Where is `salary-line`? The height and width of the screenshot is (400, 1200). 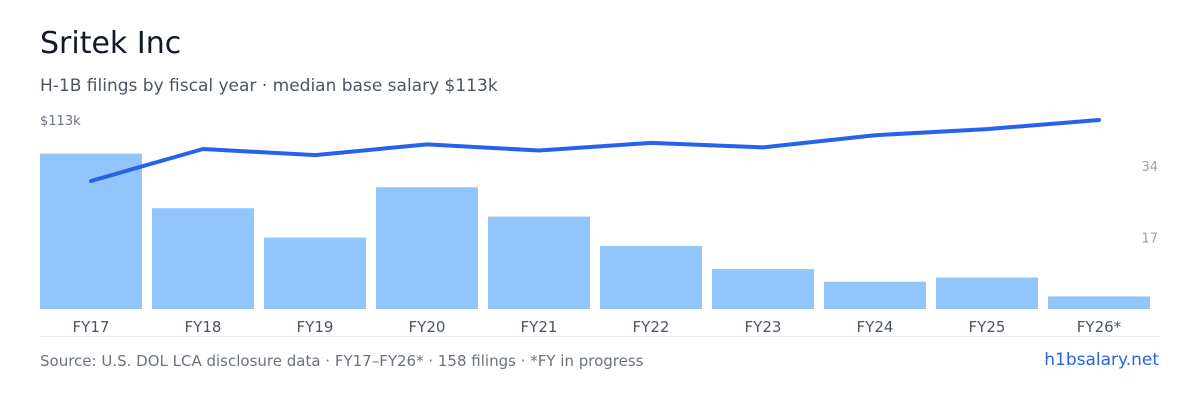
salary-line is located at coordinates (595, 150).